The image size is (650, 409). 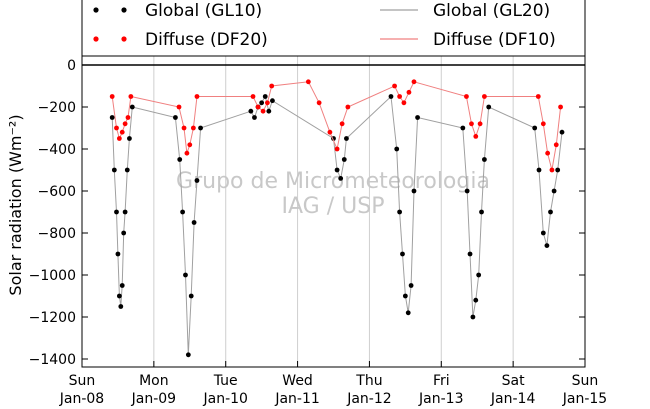 I want to click on legend-box, so click(x=333, y=28).